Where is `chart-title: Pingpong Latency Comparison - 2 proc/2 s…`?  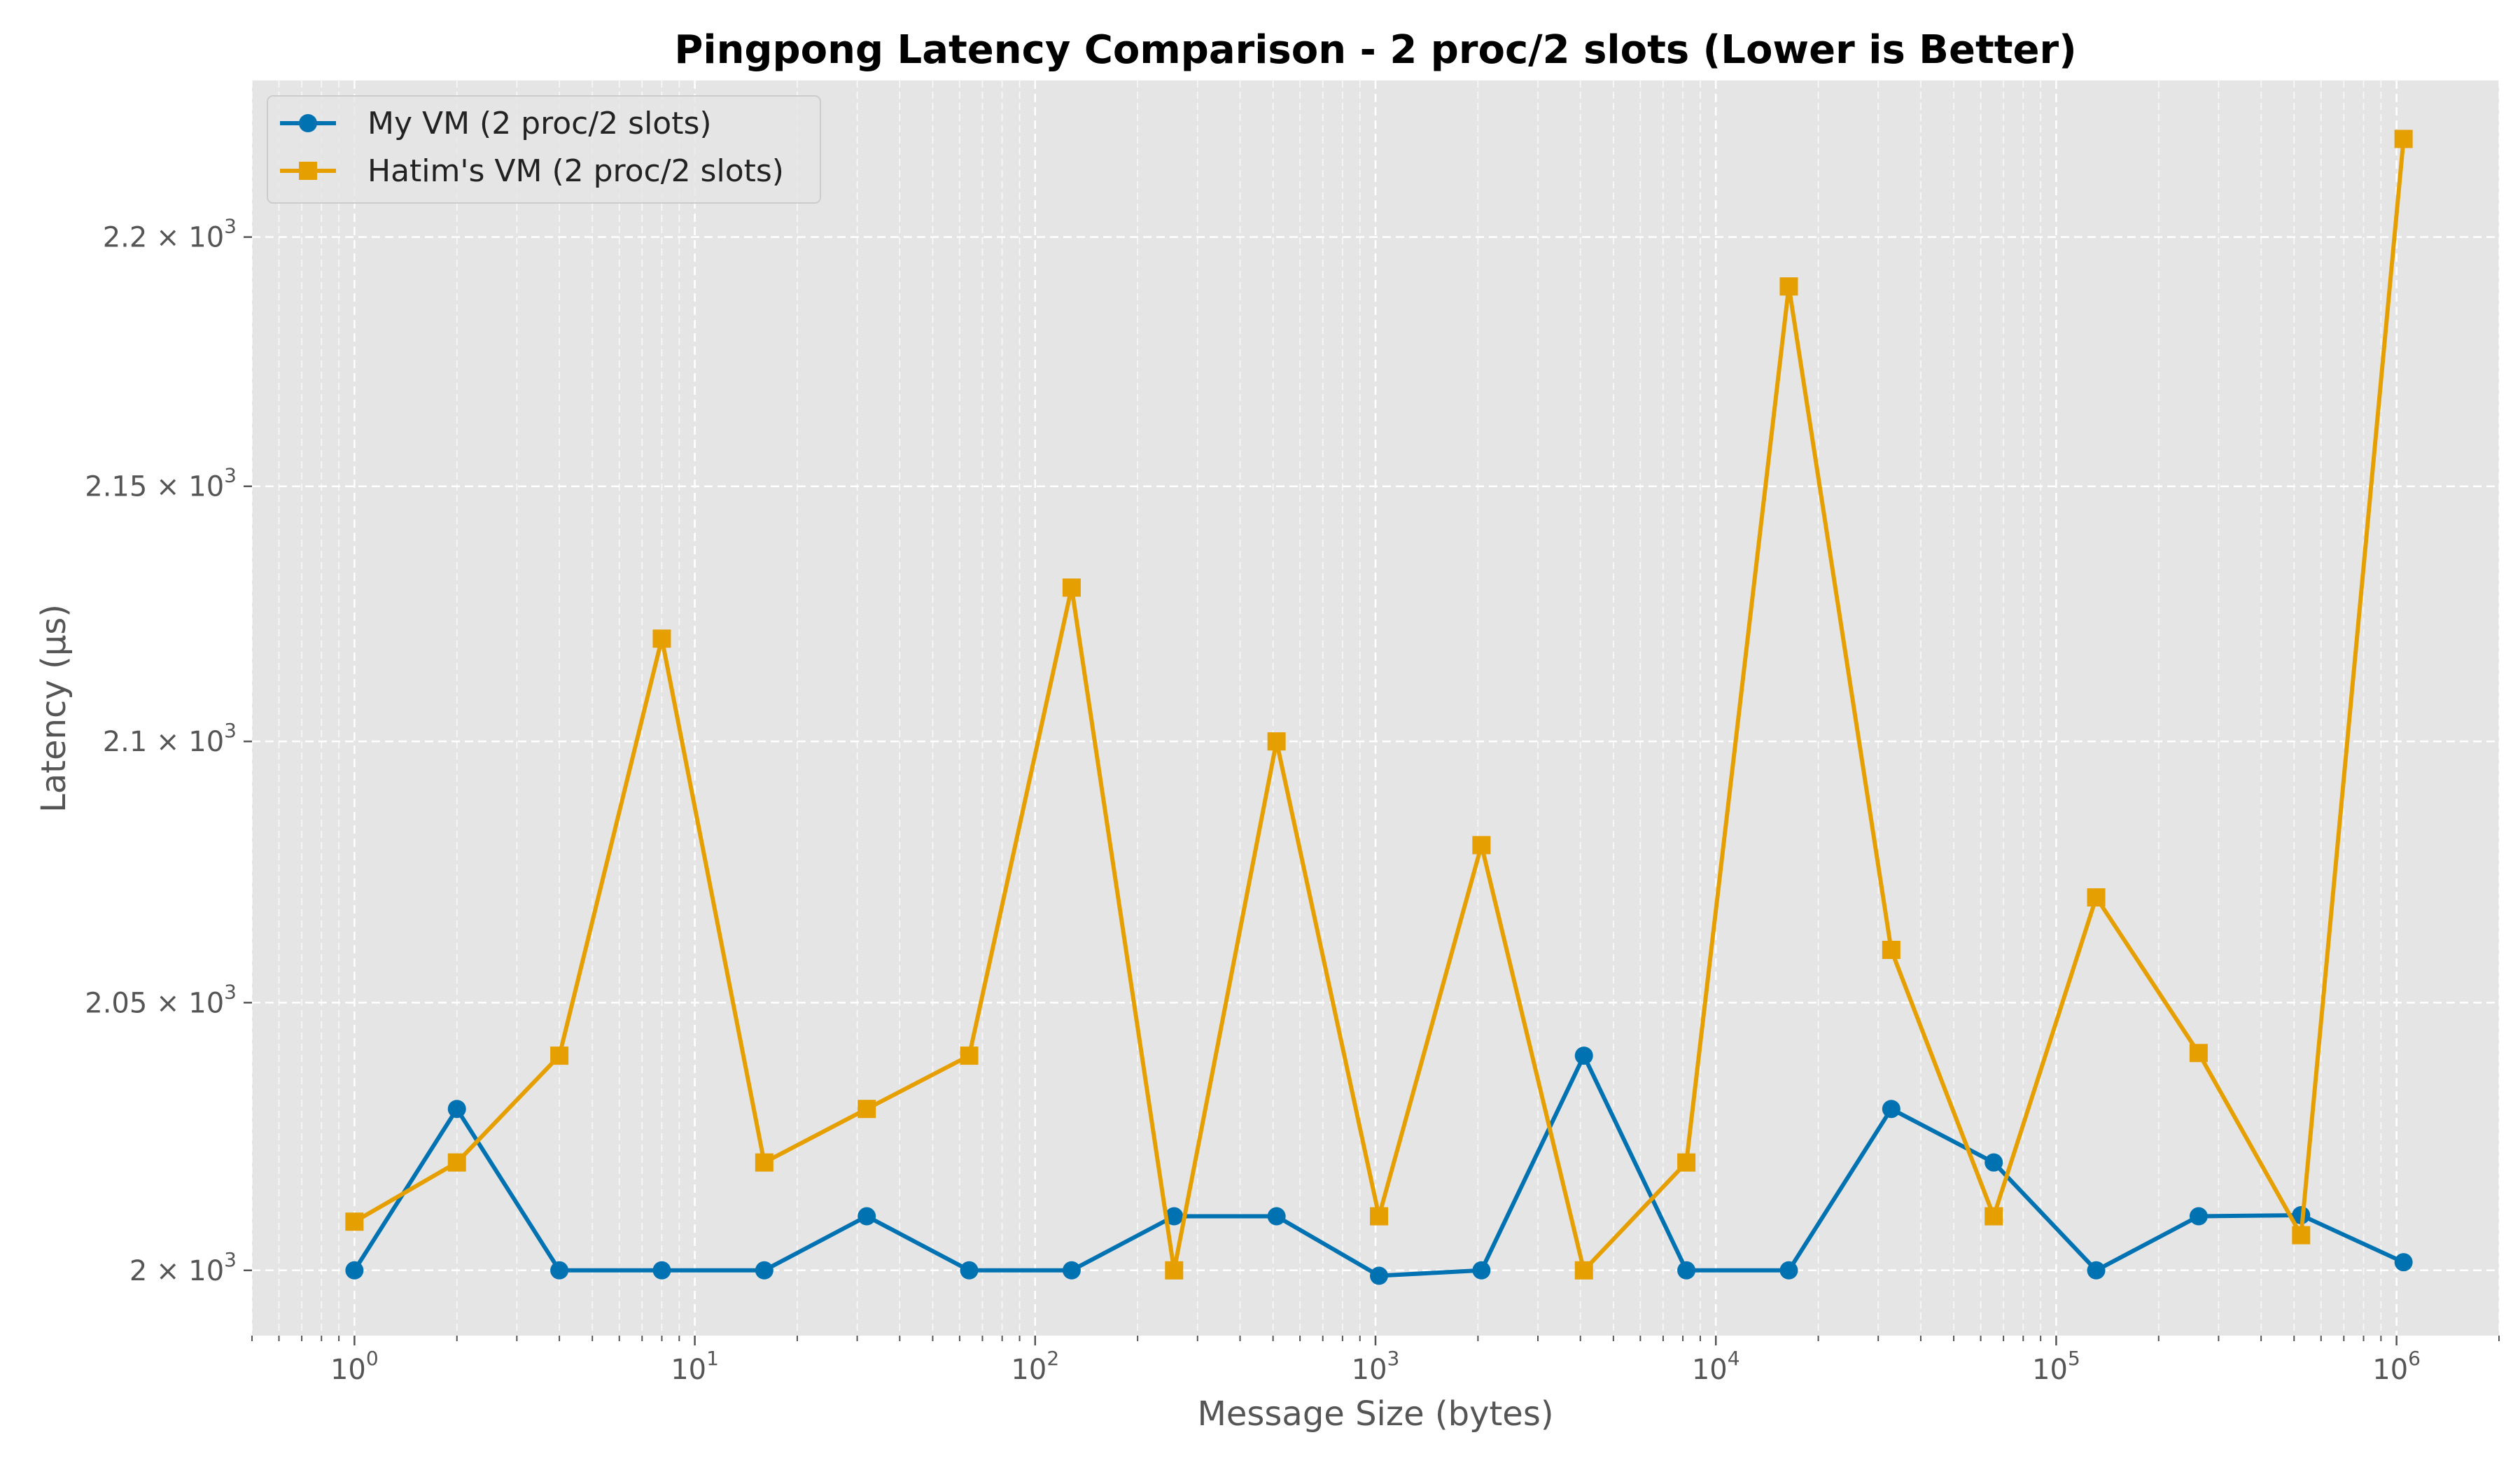 chart-title: Pingpong Latency Comparison - 2 proc/2 s… is located at coordinates (1375, 50).